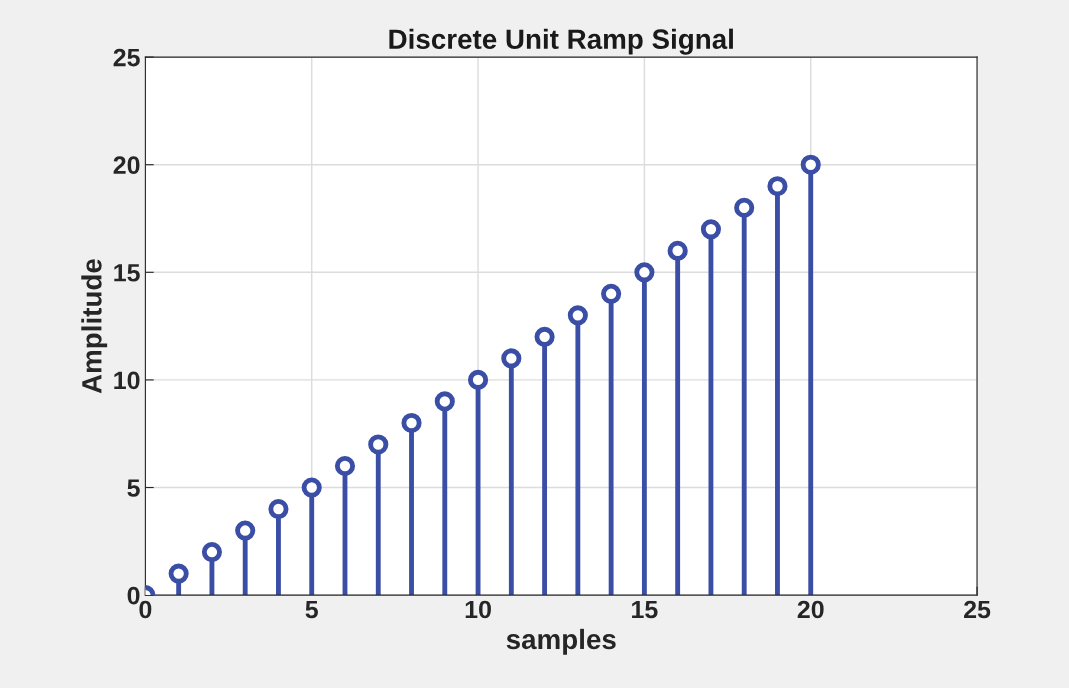 This screenshot has width=1069, height=688. Describe the element at coordinates (126, 165) in the screenshot. I see `y-tick-label: 20` at that location.